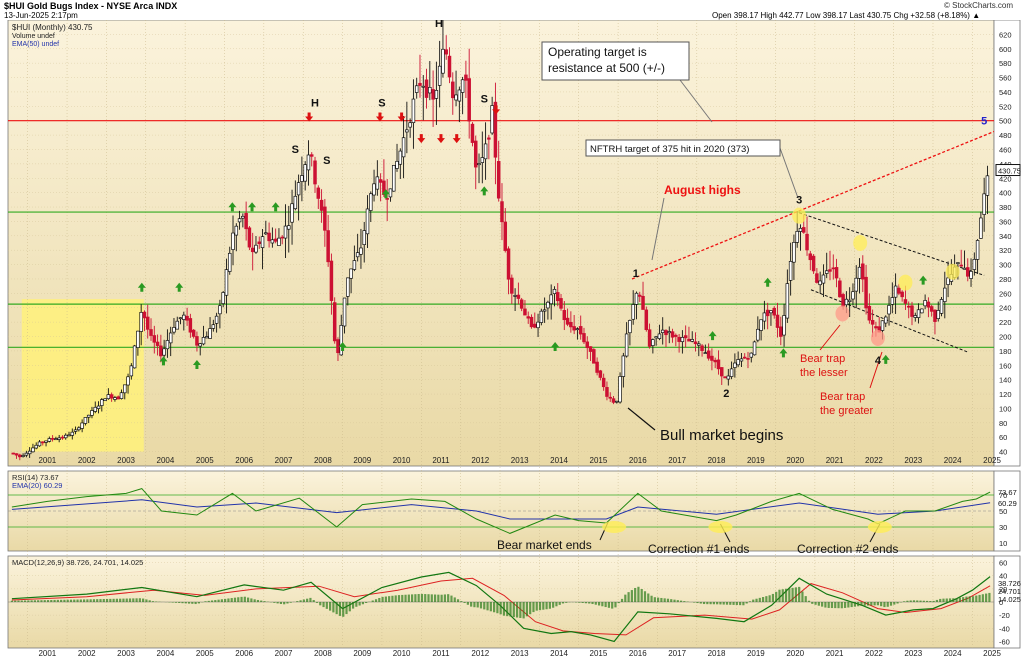 This screenshot has width=1024, height=658. Describe the element at coordinates (484, 100) in the screenshot. I see `hs-label: S` at that location.